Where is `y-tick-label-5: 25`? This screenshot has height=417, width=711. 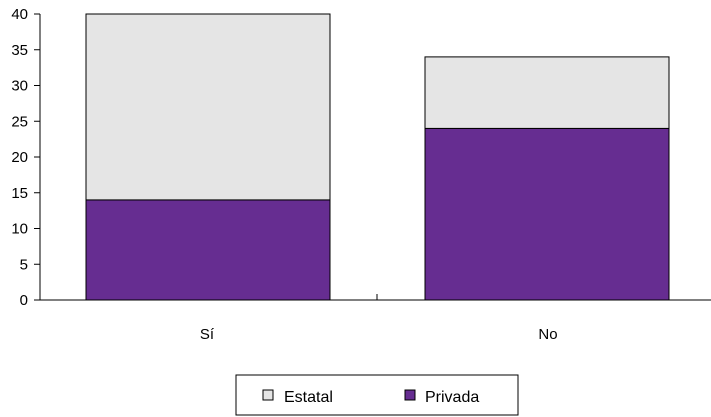 y-tick-label-5: 25 is located at coordinates (19, 121).